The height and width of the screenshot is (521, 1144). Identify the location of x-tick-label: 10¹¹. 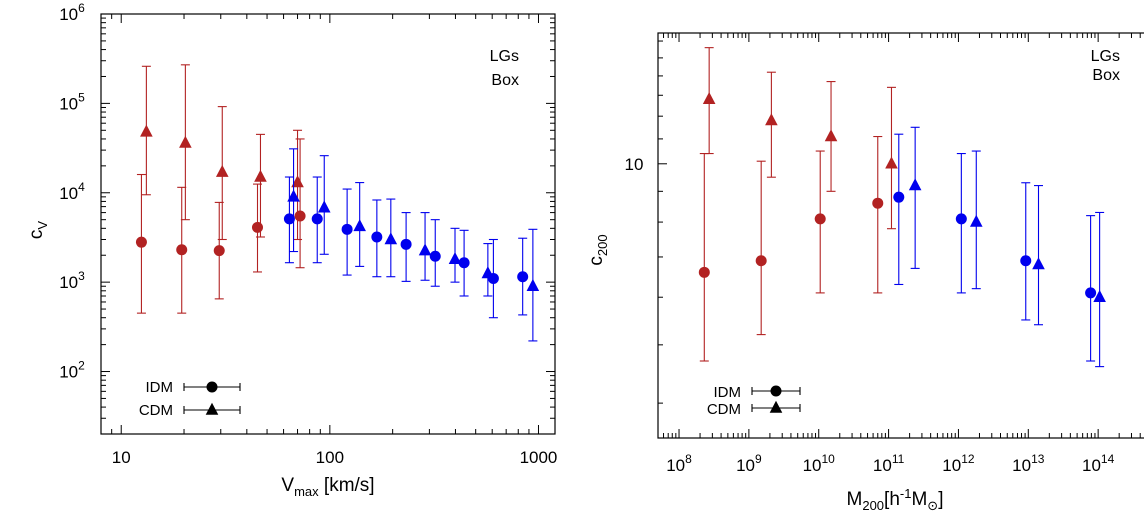
(889, 463).